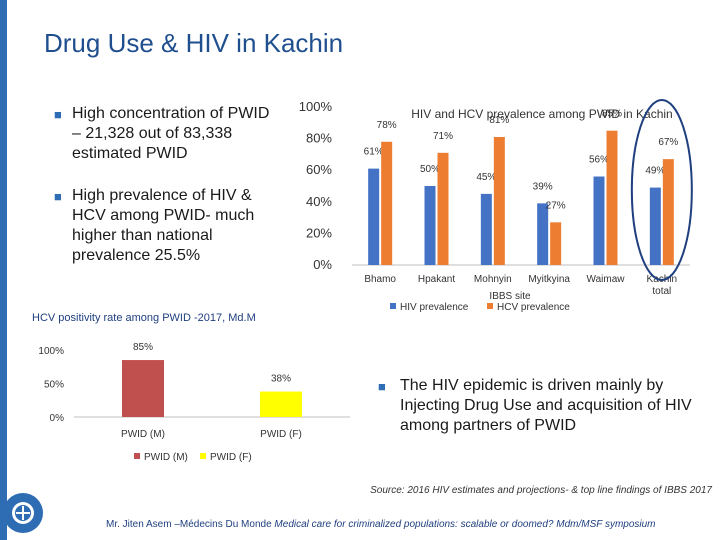  Describe the element at coordinates (319, 201) in the screenshot. I see `y-tick-label: 40%` at that location.